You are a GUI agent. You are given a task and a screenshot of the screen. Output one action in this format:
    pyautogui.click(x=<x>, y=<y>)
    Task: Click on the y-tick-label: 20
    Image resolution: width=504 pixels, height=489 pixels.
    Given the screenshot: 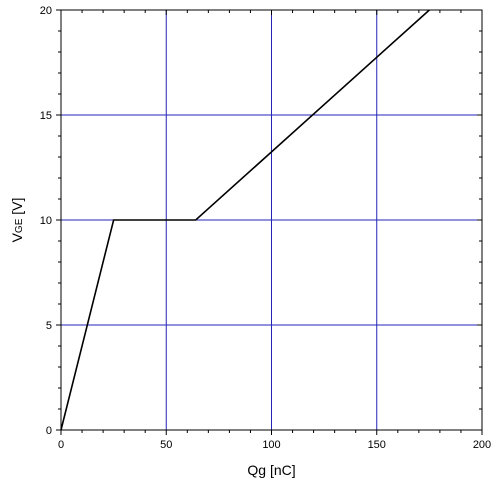 What is the action you would take?
    pyautogui.click(x=46, y=11)
    